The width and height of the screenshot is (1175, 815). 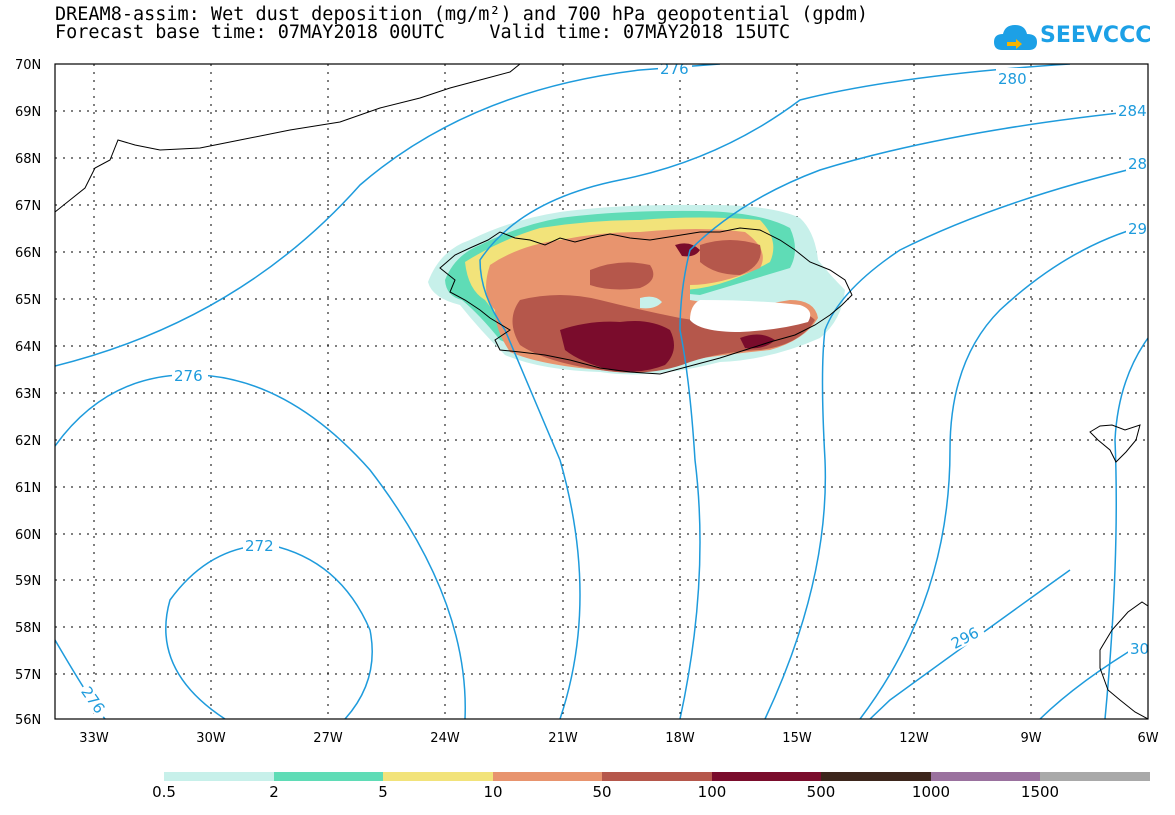 What do you see at coordinates (493, 792) in the screenshot?
I see `colorbar-label: 10` at bounding box center [493, 792].